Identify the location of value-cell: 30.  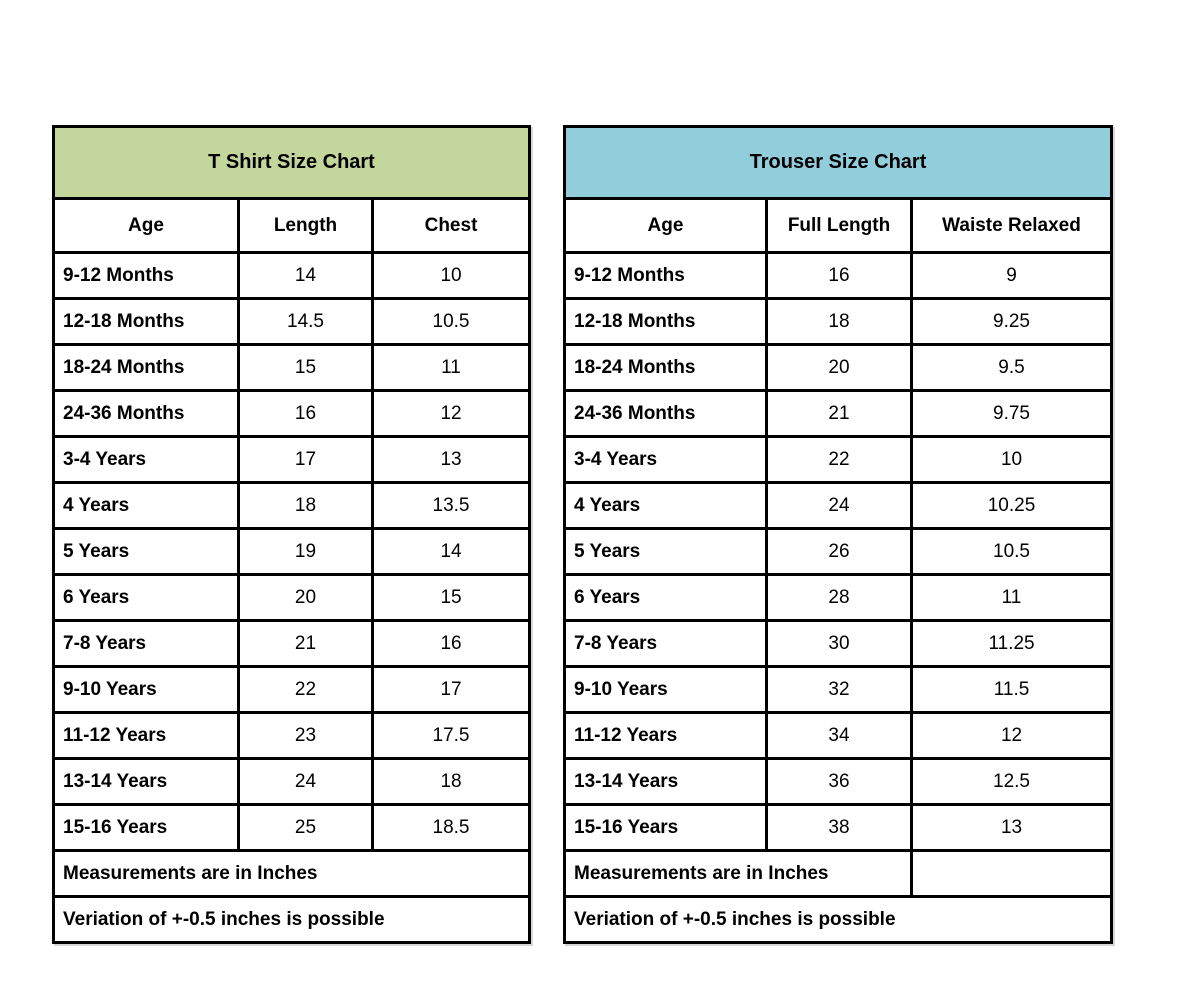
(839, 643).